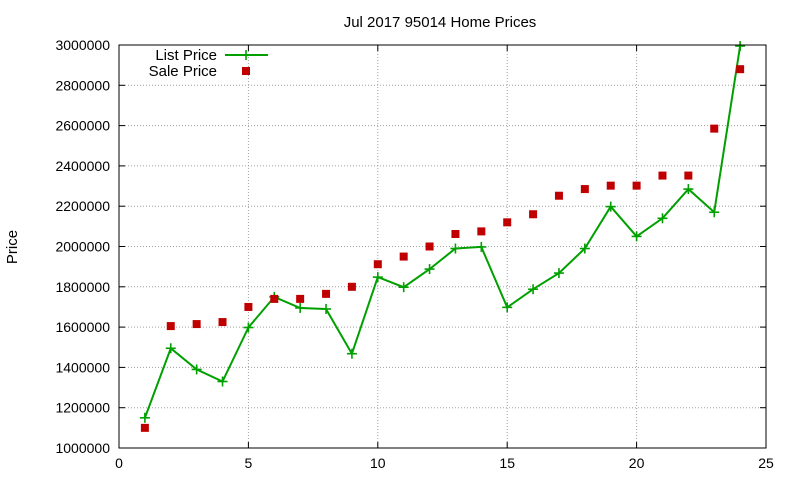  I want to click on legend-label: Sale Price, so click(183, 71).